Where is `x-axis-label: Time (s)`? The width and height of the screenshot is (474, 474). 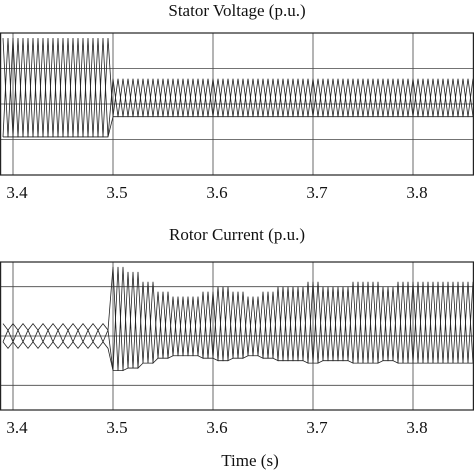
x-axis-label: Time (s) is located at coordinates (249, 460).